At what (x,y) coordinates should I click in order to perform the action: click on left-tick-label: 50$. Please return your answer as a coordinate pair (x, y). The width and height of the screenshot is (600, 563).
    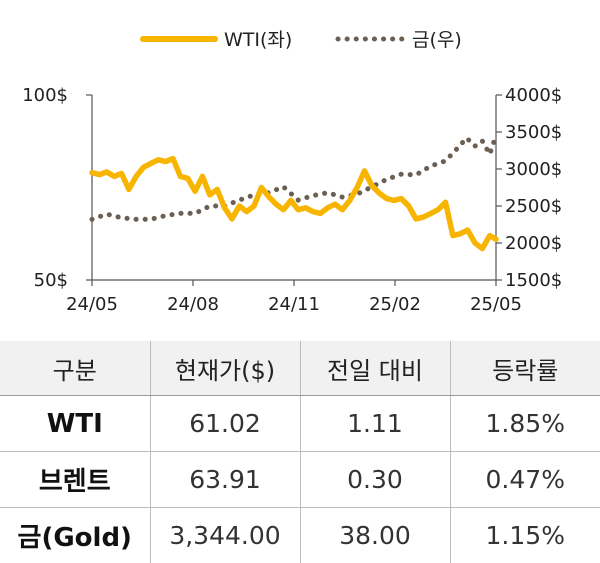
    Looking at the image, I should click on (51, 280).